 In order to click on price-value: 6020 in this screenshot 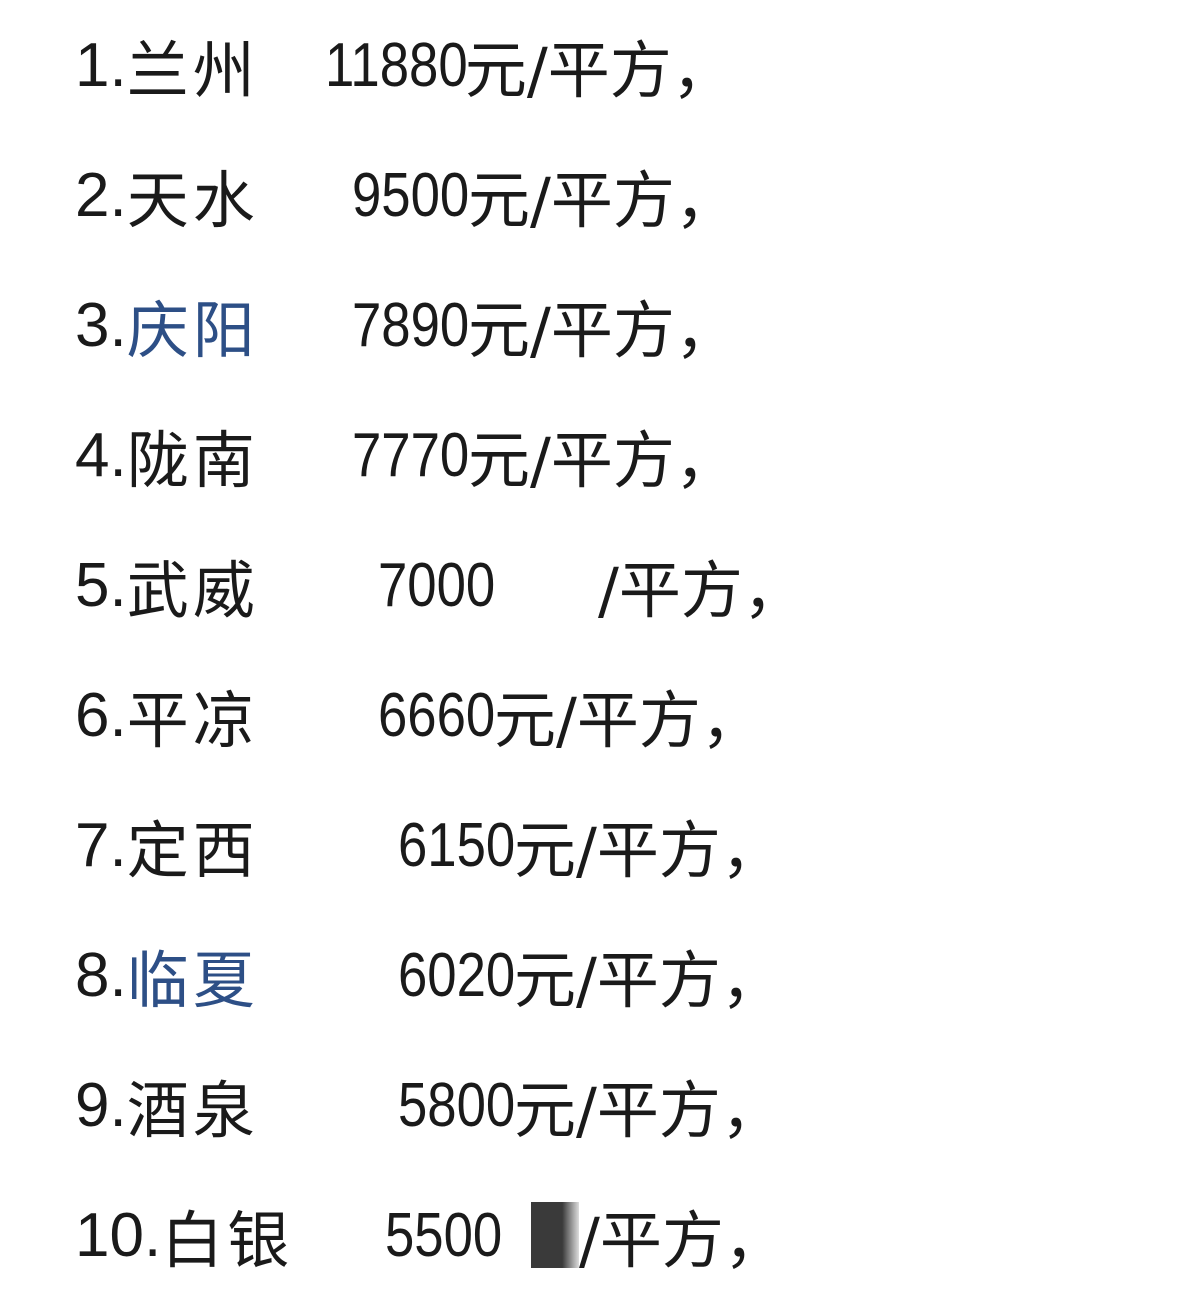, I will do `click(457, 975)`.